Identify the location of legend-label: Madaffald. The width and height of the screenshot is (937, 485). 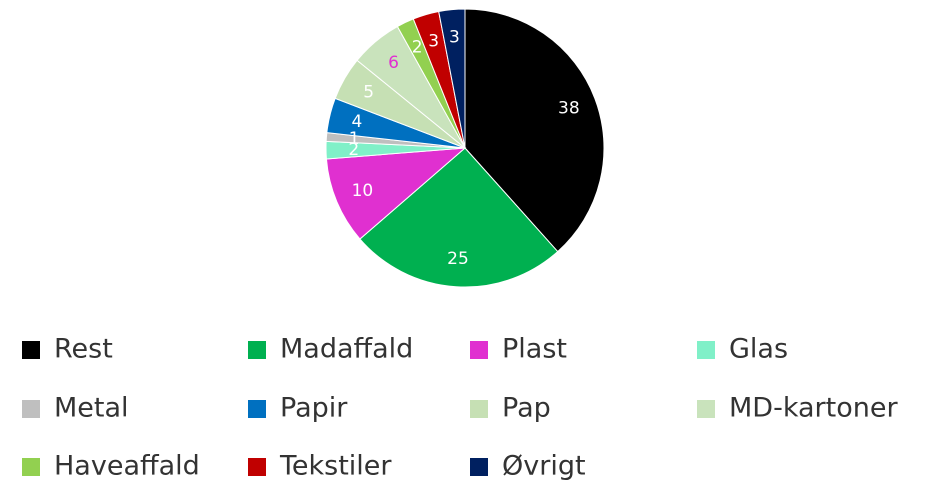
(346, 349).